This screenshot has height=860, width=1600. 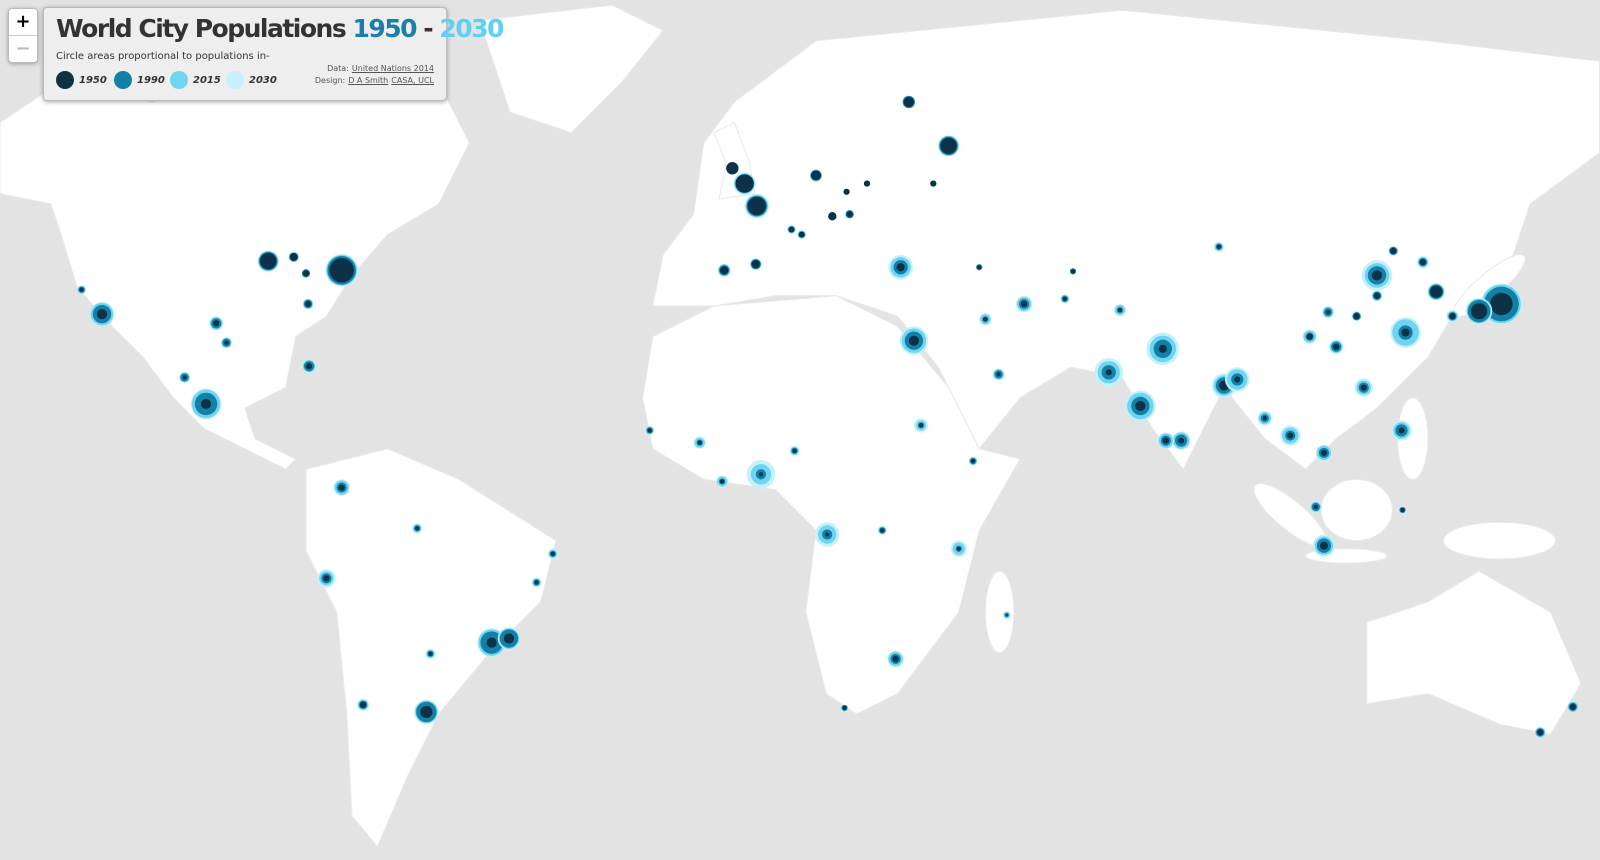 I want to click on madagascar, so click(x=999, y=612).